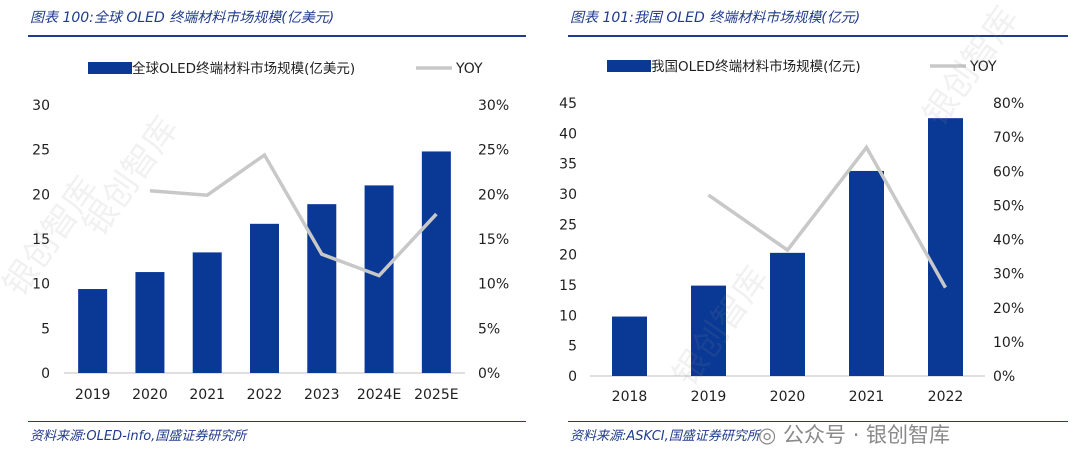 The image size is (1080, 472). I want to click on y-right-tick-label: 5%, so click(489, 329).